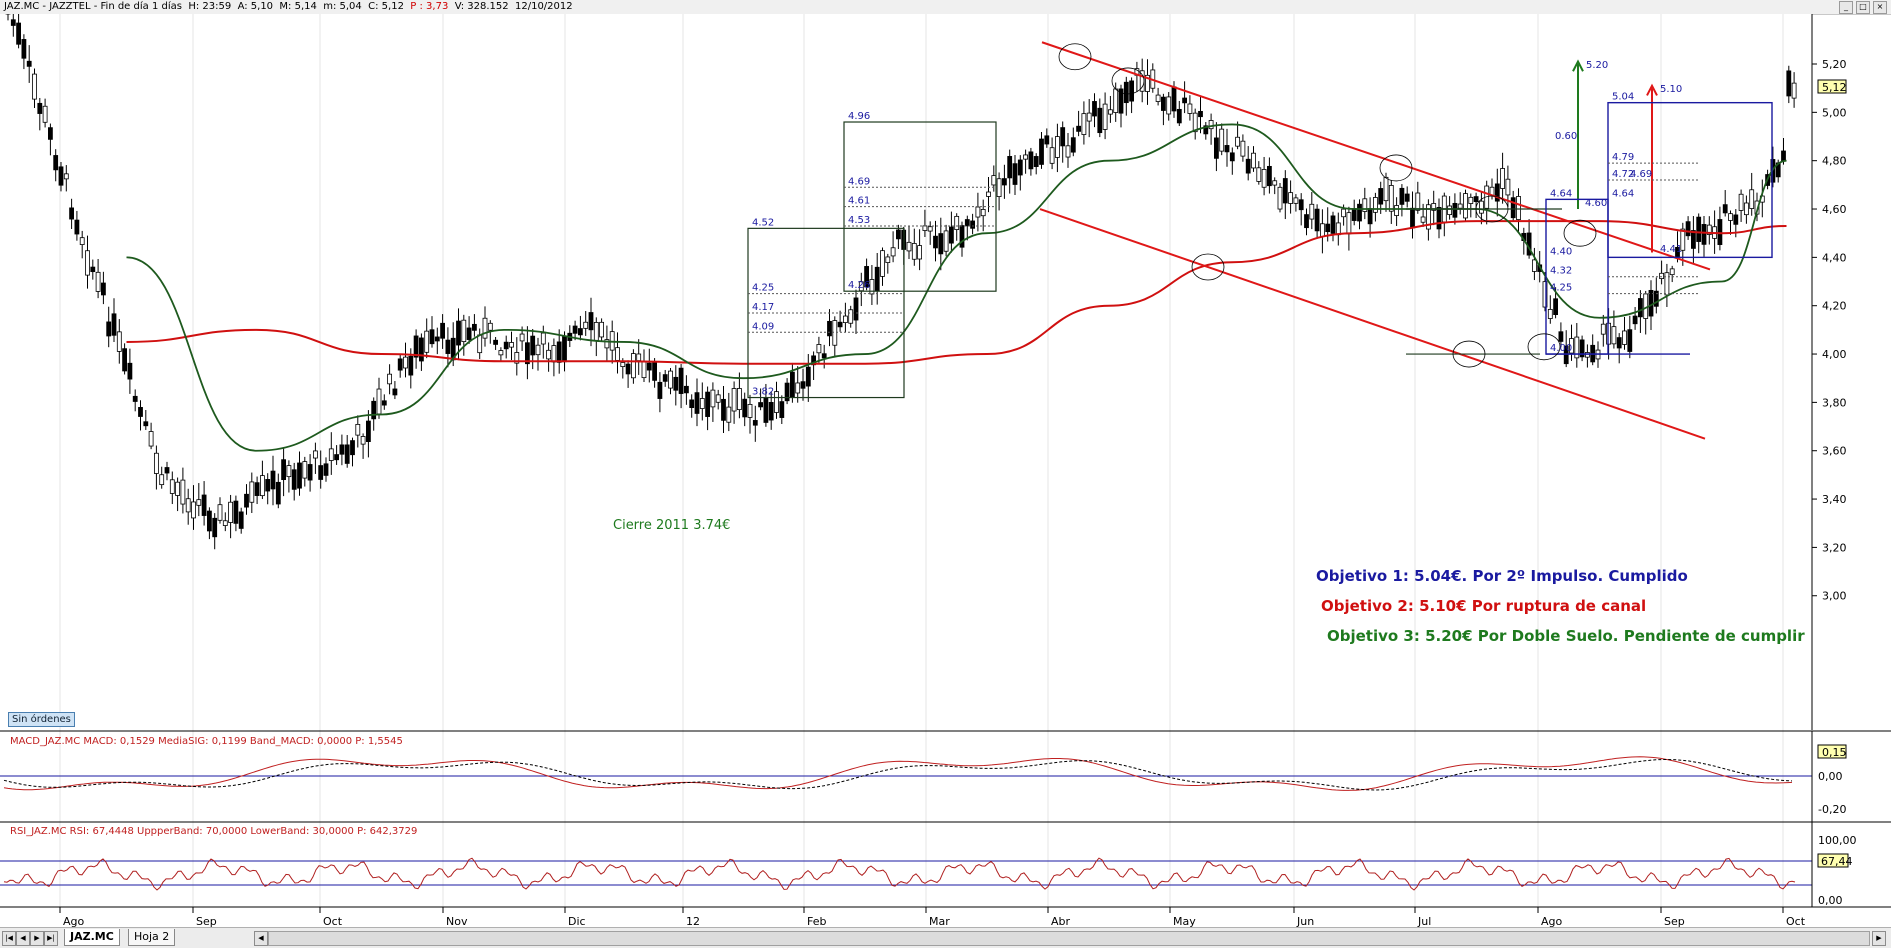  Describe the element at coordinates (1561, 193) in the screenshot. I see `blue-level-label: 4.64` at that location.